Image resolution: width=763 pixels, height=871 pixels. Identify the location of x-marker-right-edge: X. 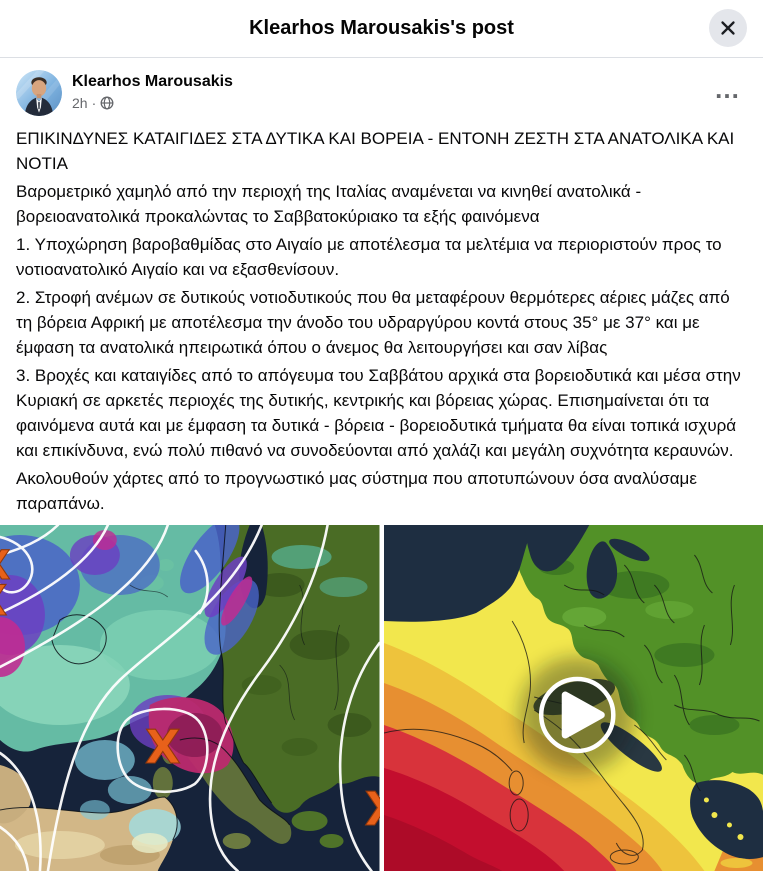
(372, 809).